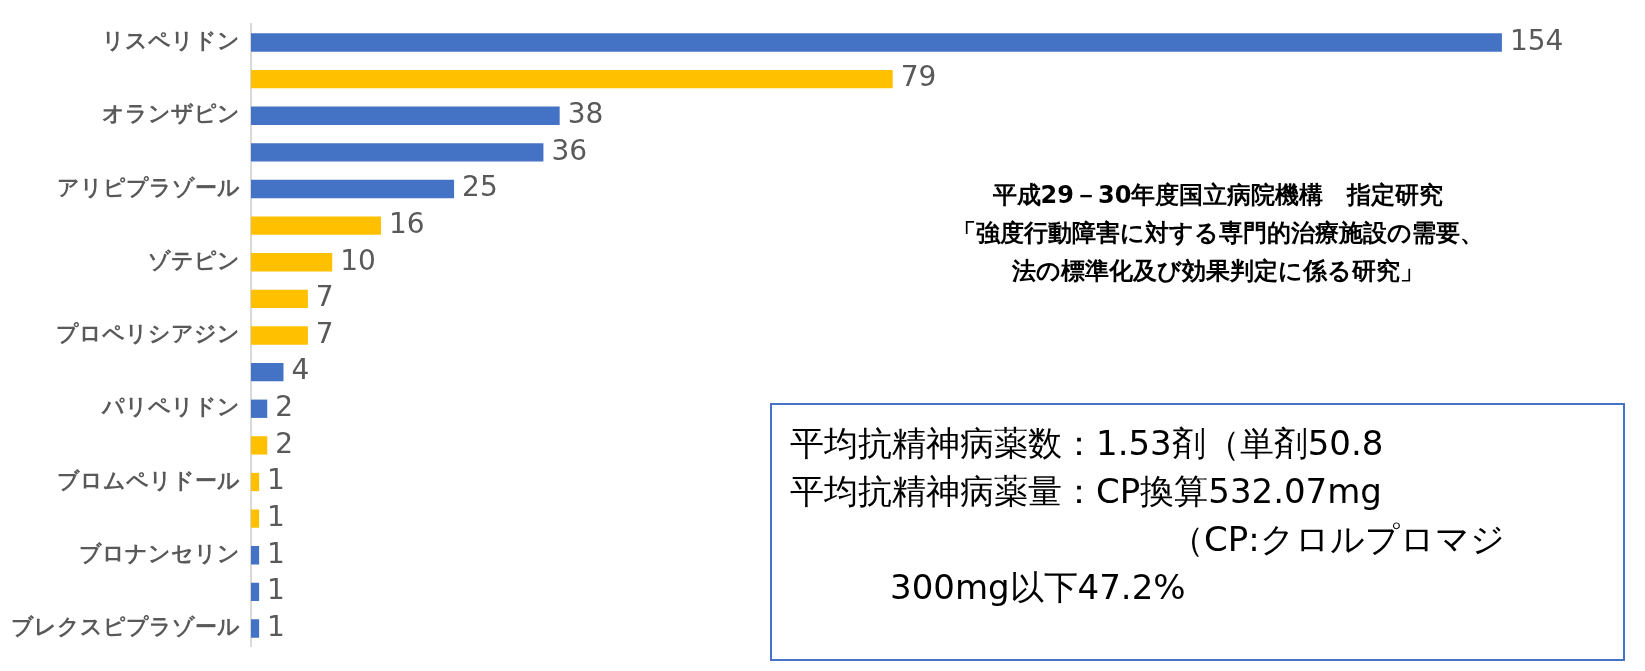 The height and width of the screenshot is (671, 1645). What do you see at coordinates (1038, 587) in the screenshot?
I see `annotation: 300mg以下47.2%` at bounding box center [1038, 587].